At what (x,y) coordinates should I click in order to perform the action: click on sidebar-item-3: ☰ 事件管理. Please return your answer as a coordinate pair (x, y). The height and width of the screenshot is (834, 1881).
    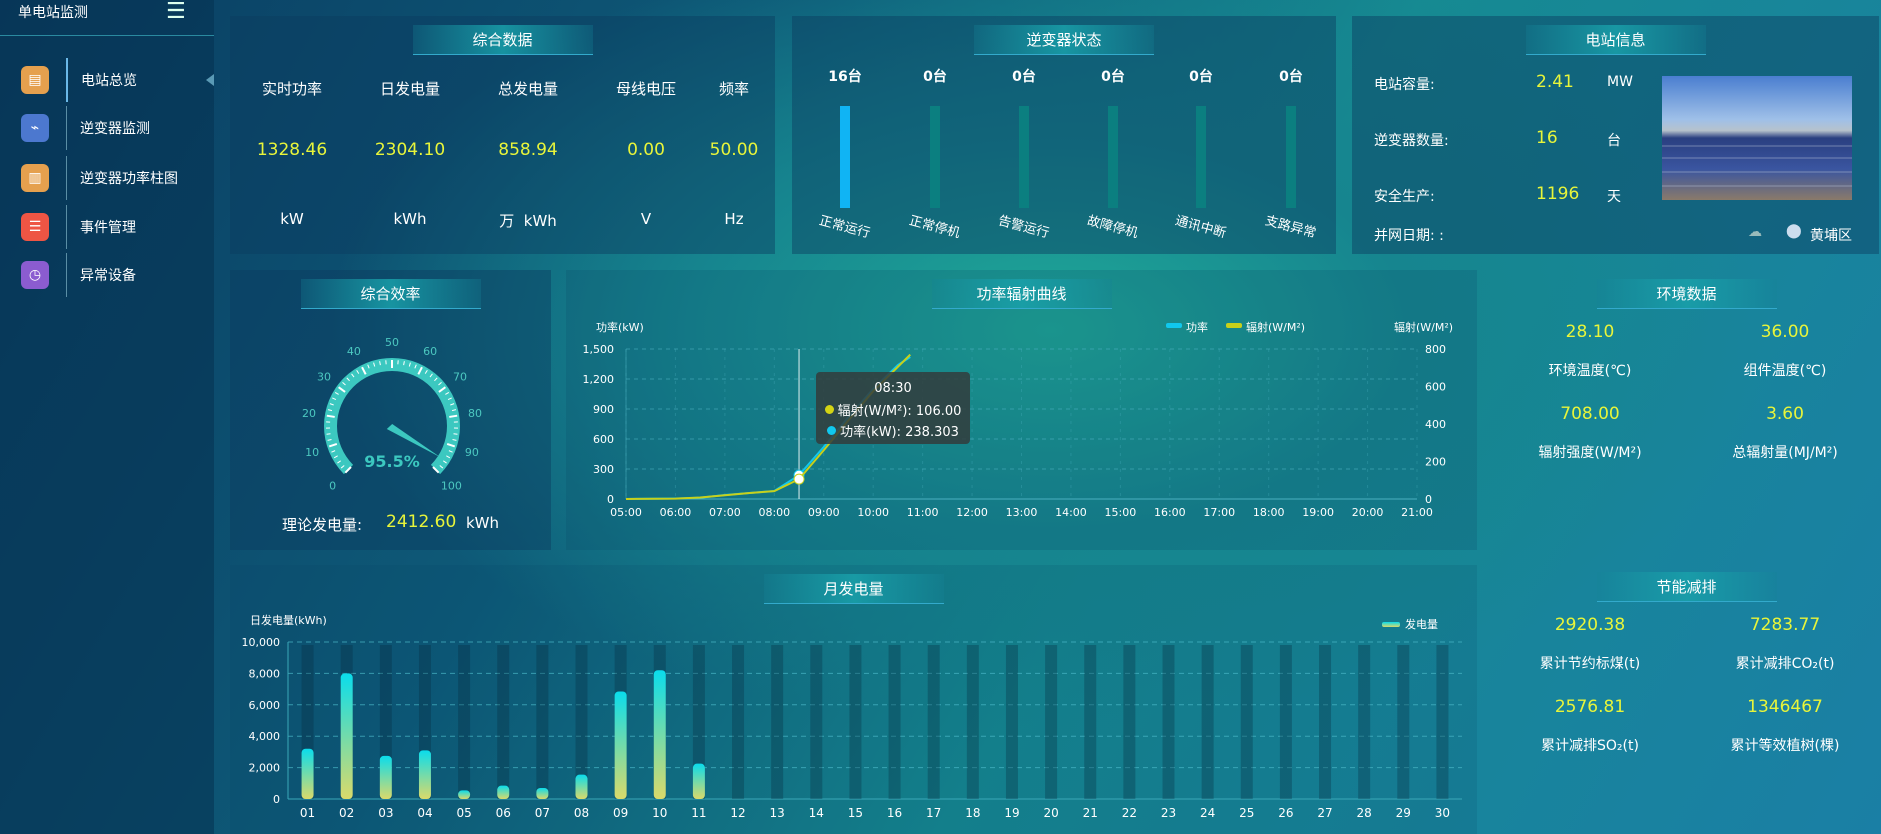
    Looking at the image, I should click on (107, 227).